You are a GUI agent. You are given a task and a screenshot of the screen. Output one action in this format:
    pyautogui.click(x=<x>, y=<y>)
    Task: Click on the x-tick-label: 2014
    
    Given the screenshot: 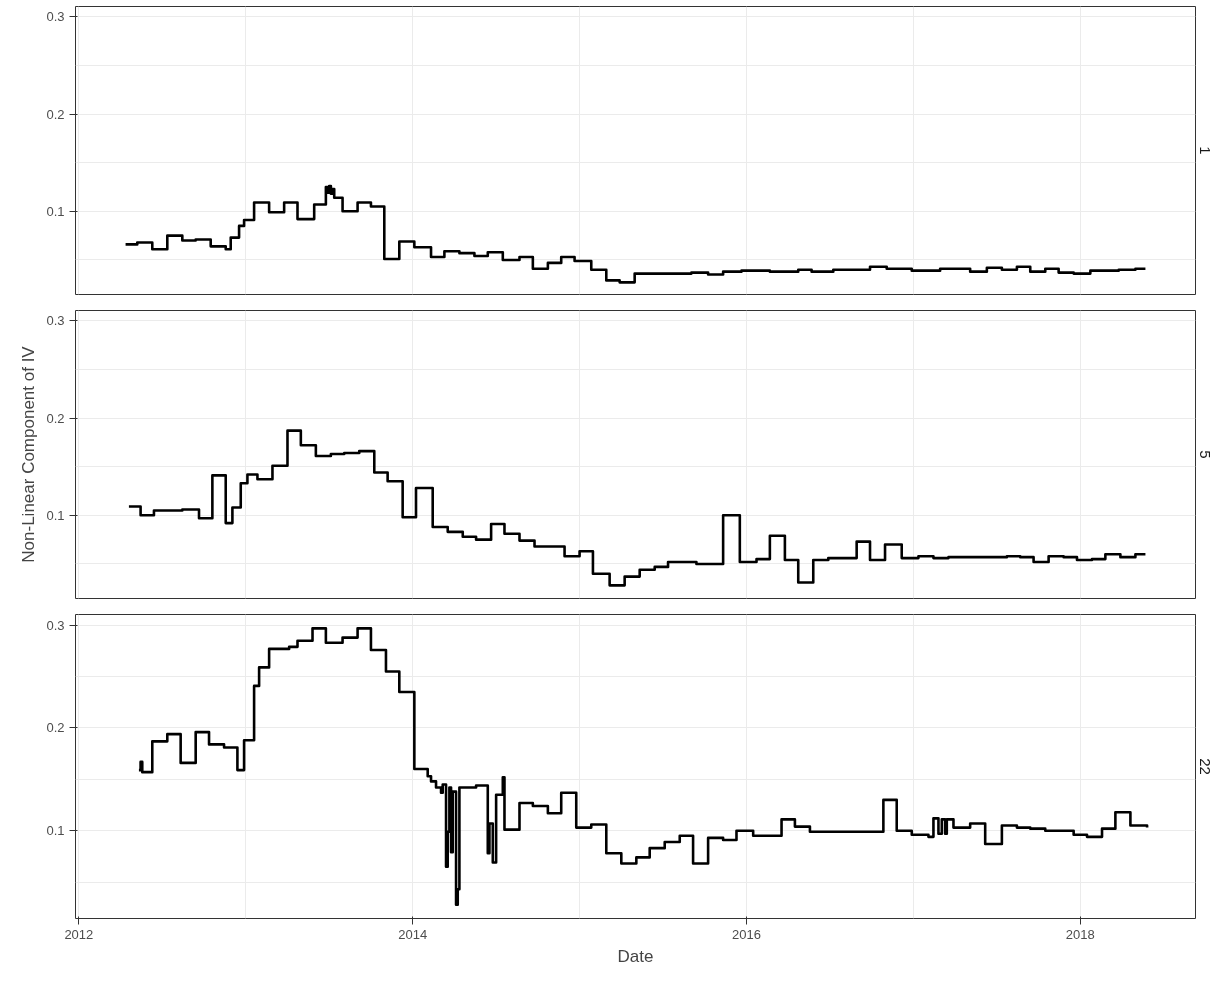 What is the action you would take?
    pyautogui.click(x=413, y=934)
    